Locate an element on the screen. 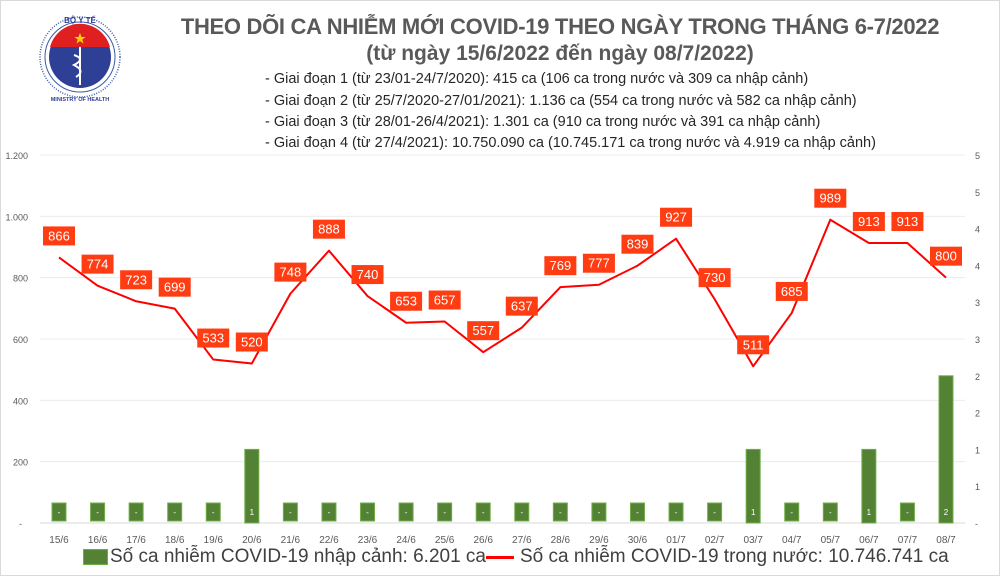  x-axis-tick: 04/7 is located at coordinates (792, 540).